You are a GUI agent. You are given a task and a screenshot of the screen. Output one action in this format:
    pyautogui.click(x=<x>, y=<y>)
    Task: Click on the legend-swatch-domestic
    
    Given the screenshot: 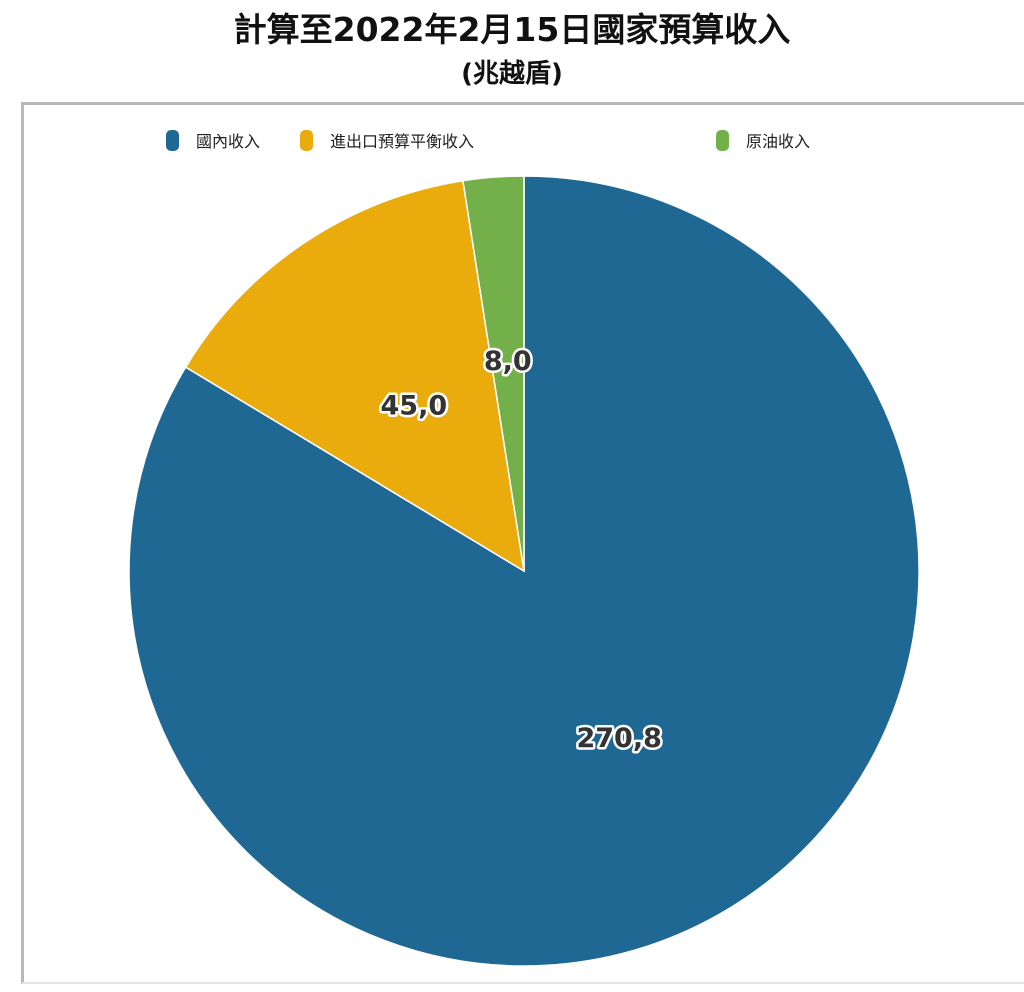 What is the action you would take?
    pyautogui.click(x=172, y=140)
    